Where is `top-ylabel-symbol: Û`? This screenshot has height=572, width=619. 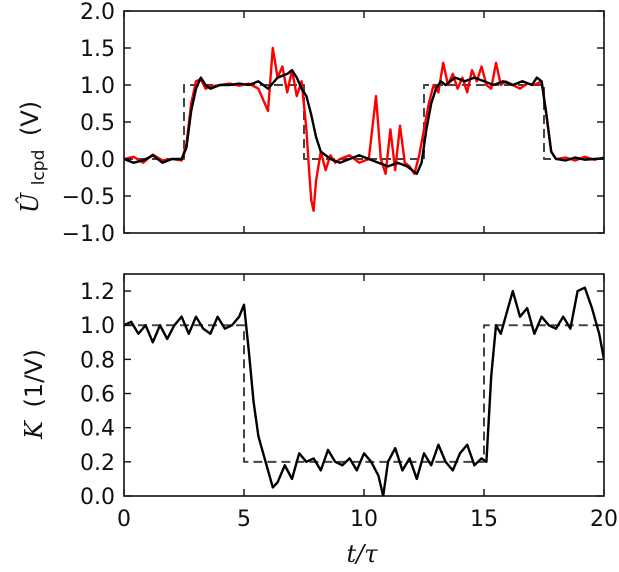 top-ylabel-symbol: Û is located at coordinates (29, 202).